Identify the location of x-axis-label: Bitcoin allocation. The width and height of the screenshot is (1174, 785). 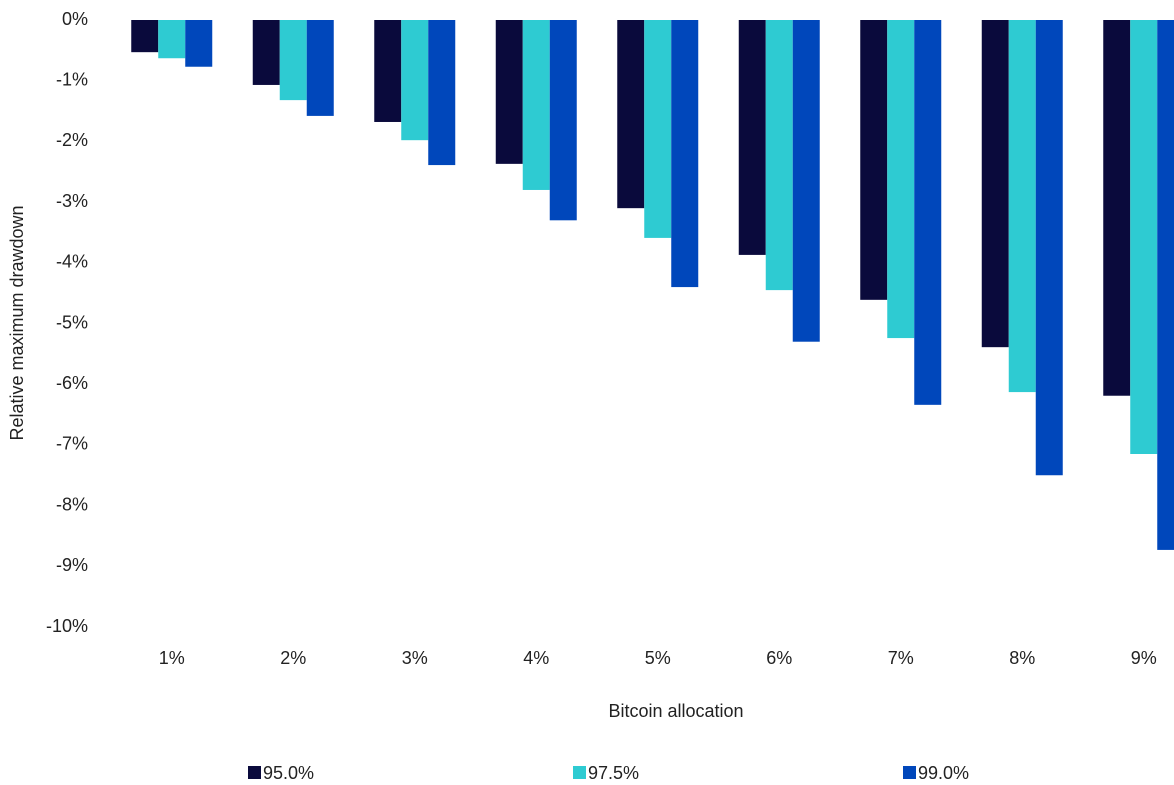
(675, 711).